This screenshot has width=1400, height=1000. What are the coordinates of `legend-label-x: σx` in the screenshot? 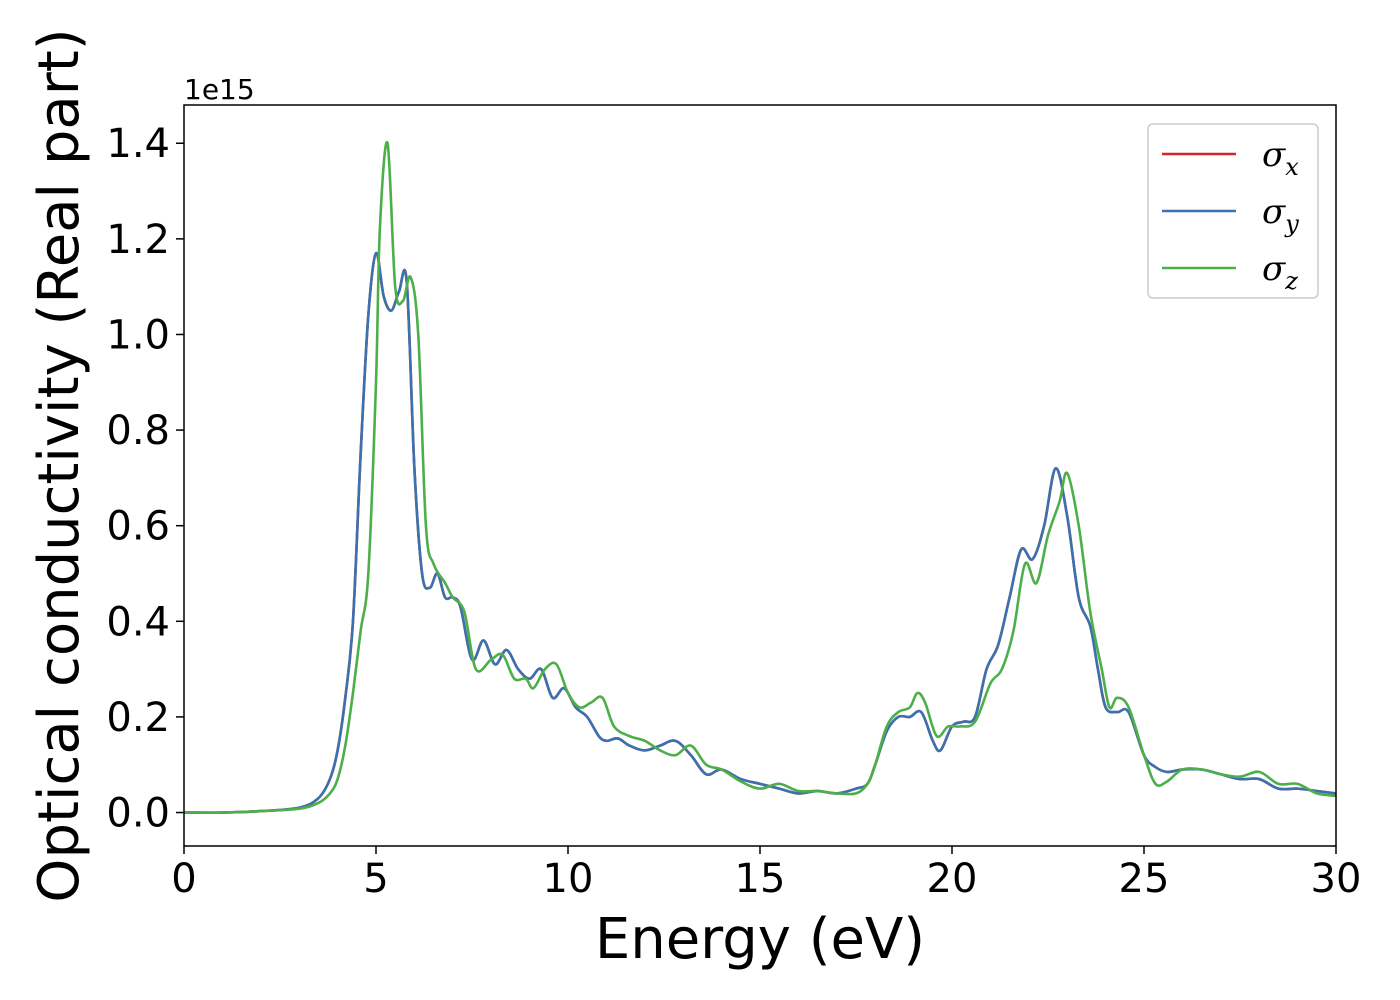 It's located at (1280, 158).